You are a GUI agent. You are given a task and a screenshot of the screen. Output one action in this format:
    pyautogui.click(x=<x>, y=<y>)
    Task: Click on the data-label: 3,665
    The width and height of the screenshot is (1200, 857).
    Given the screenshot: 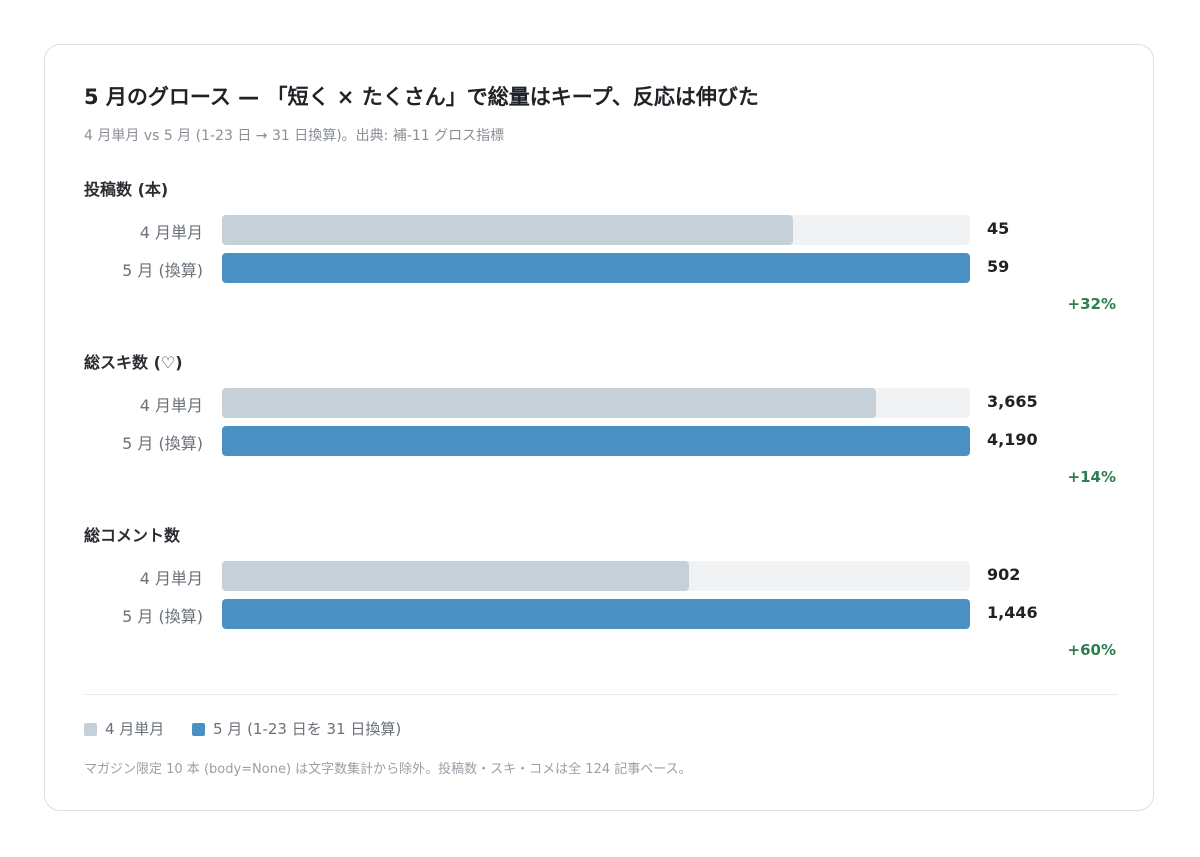 What is the action you would take?
    pyautogui.click(x=1012, y=401)
    